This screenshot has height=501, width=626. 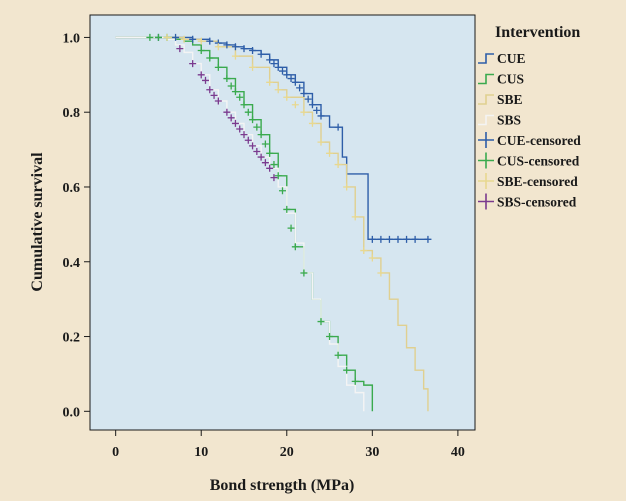 What do you see at coordinates (527, 201) in the screenshot?
I see `legend-item-sbs-censored: SBS-censored` at bounding box center [527, 201].